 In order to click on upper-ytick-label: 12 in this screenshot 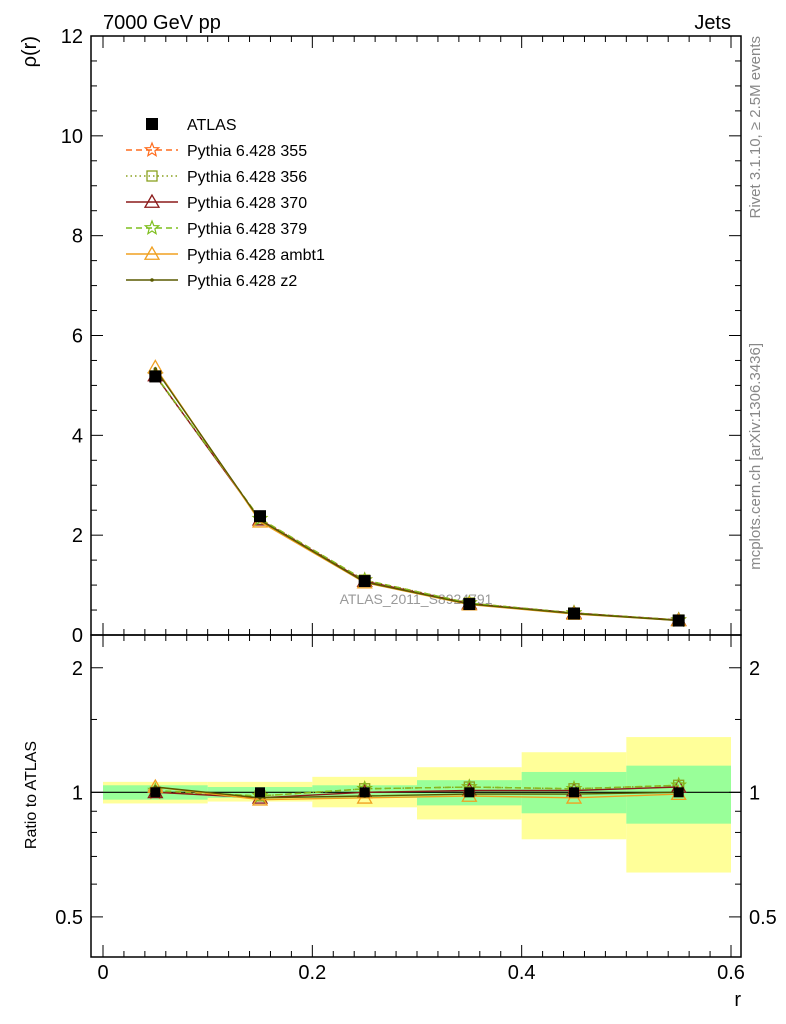, I will do `click(72, 37)`.